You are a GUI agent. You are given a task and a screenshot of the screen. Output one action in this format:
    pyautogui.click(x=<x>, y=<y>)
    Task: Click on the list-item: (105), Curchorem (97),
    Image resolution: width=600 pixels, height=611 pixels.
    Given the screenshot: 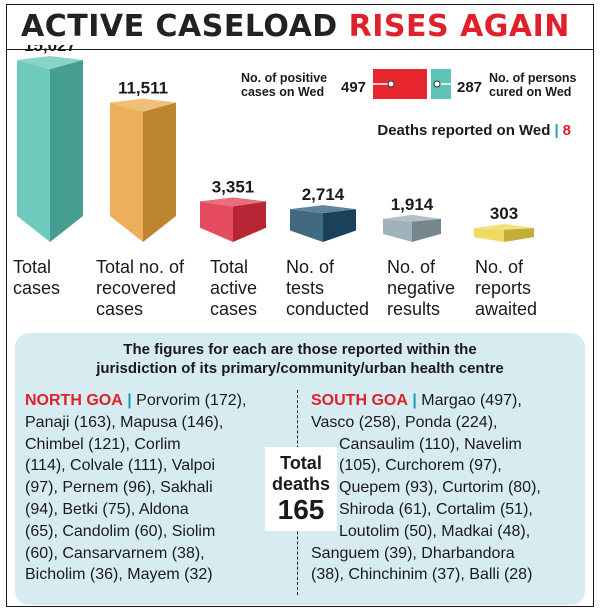 What is the action you would take?
    pyautogui.click(x=420, y=466)
    